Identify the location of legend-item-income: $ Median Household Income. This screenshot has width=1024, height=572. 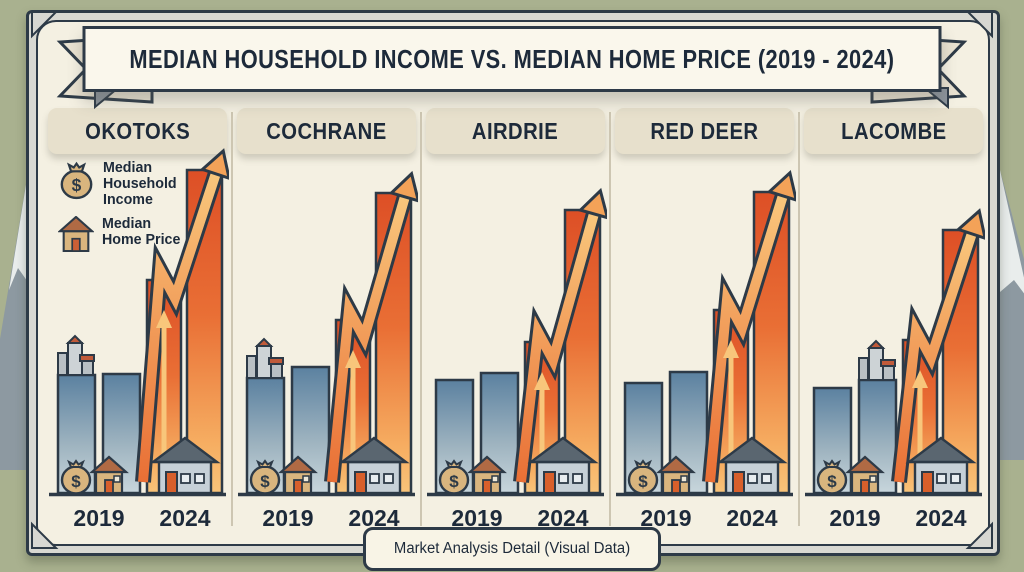
(137, 184).